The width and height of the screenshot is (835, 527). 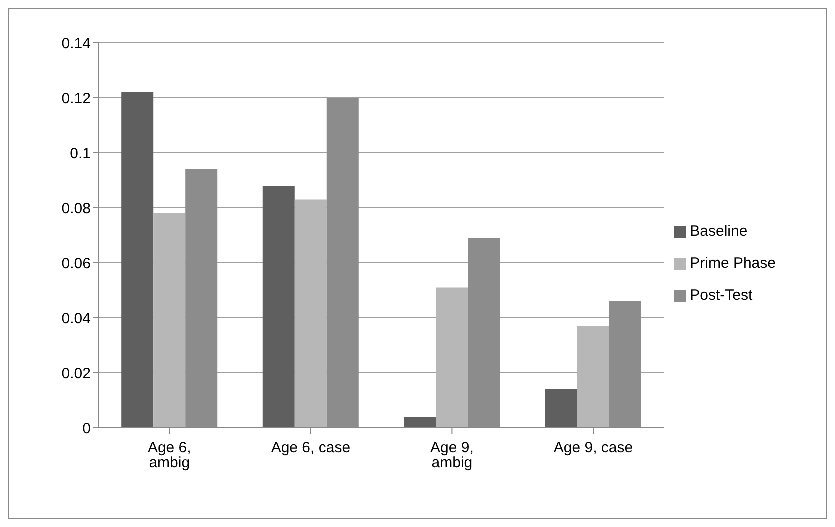 I want to click on x-tick-label: Age 9, ambig, so click(x=452, y=456).